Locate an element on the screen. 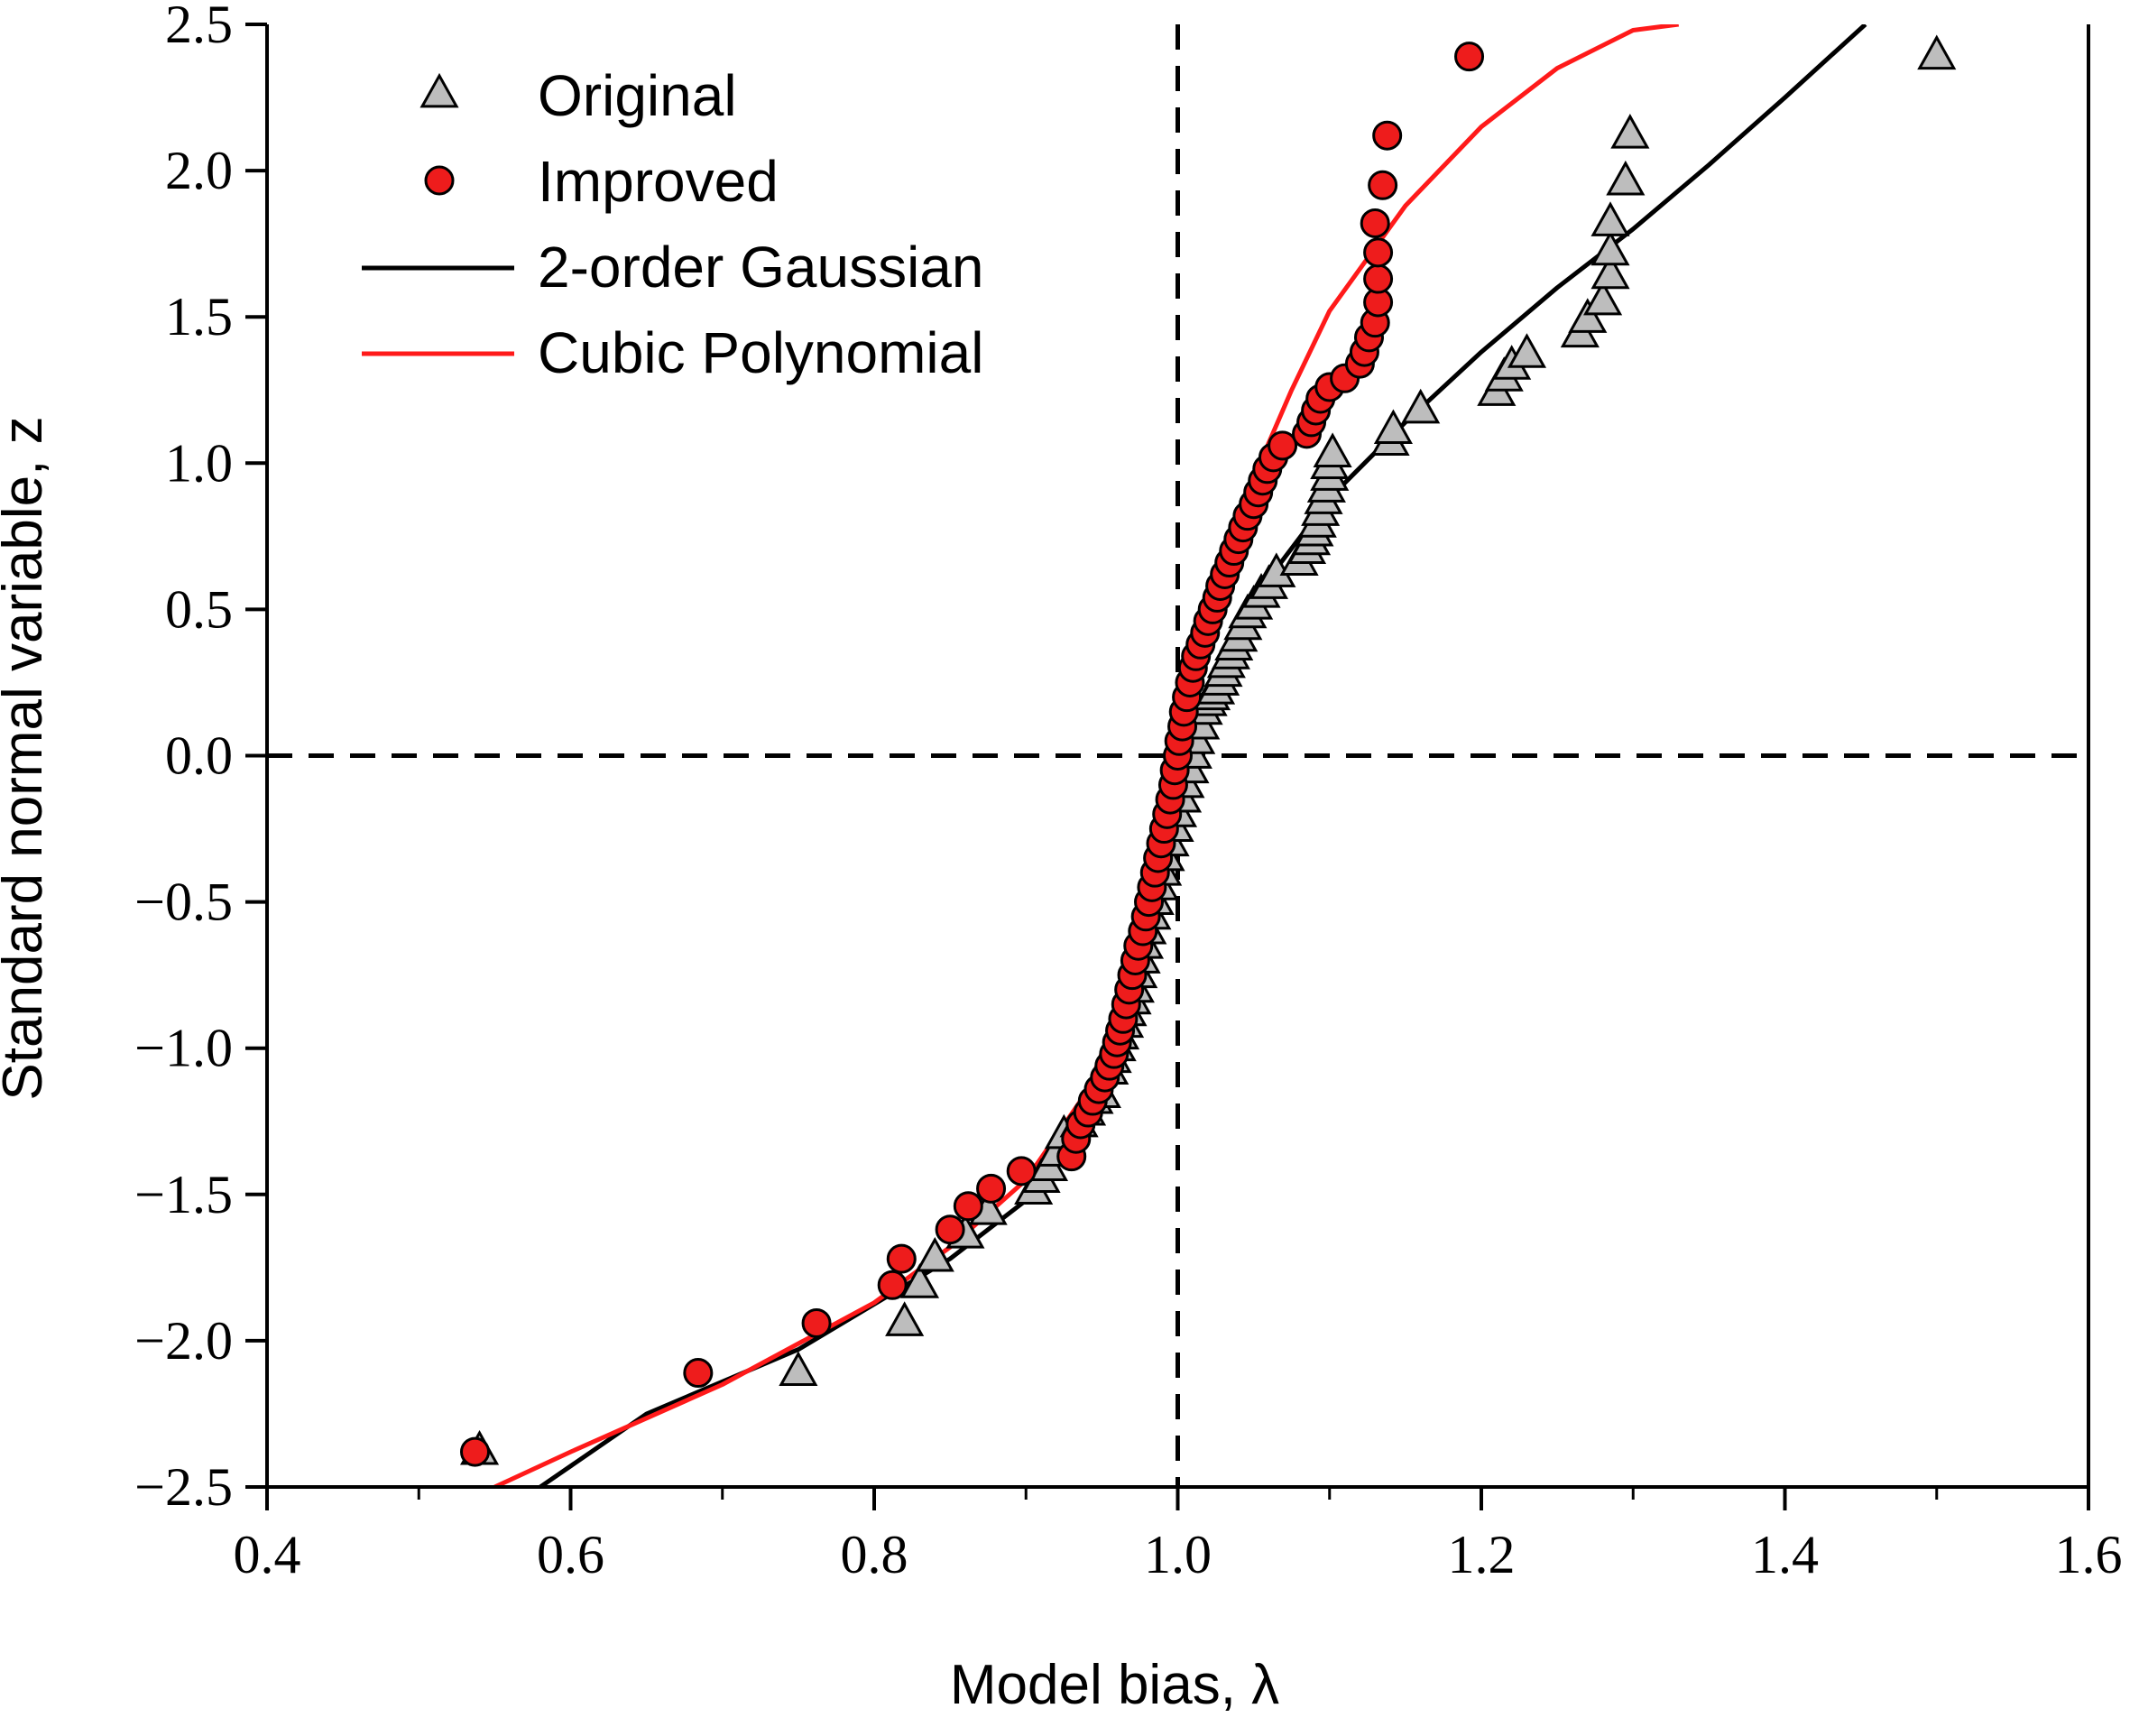 The height and width of the screenshot is (1736, 2139). y-tick-label: 0.0 is located at coordinates (199, 756).